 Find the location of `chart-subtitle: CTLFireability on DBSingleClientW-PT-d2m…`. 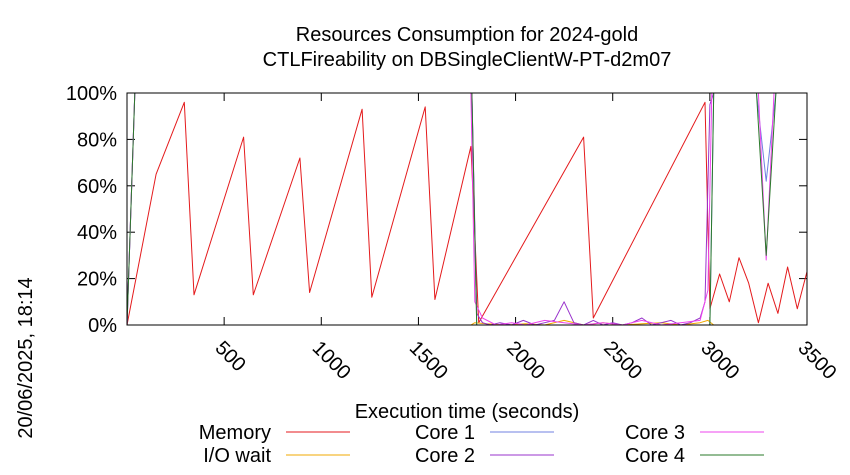

chart-subtitle: CTLFireability on DBSingleClientW-PT-d2m… is located at coordinates (467, 60).